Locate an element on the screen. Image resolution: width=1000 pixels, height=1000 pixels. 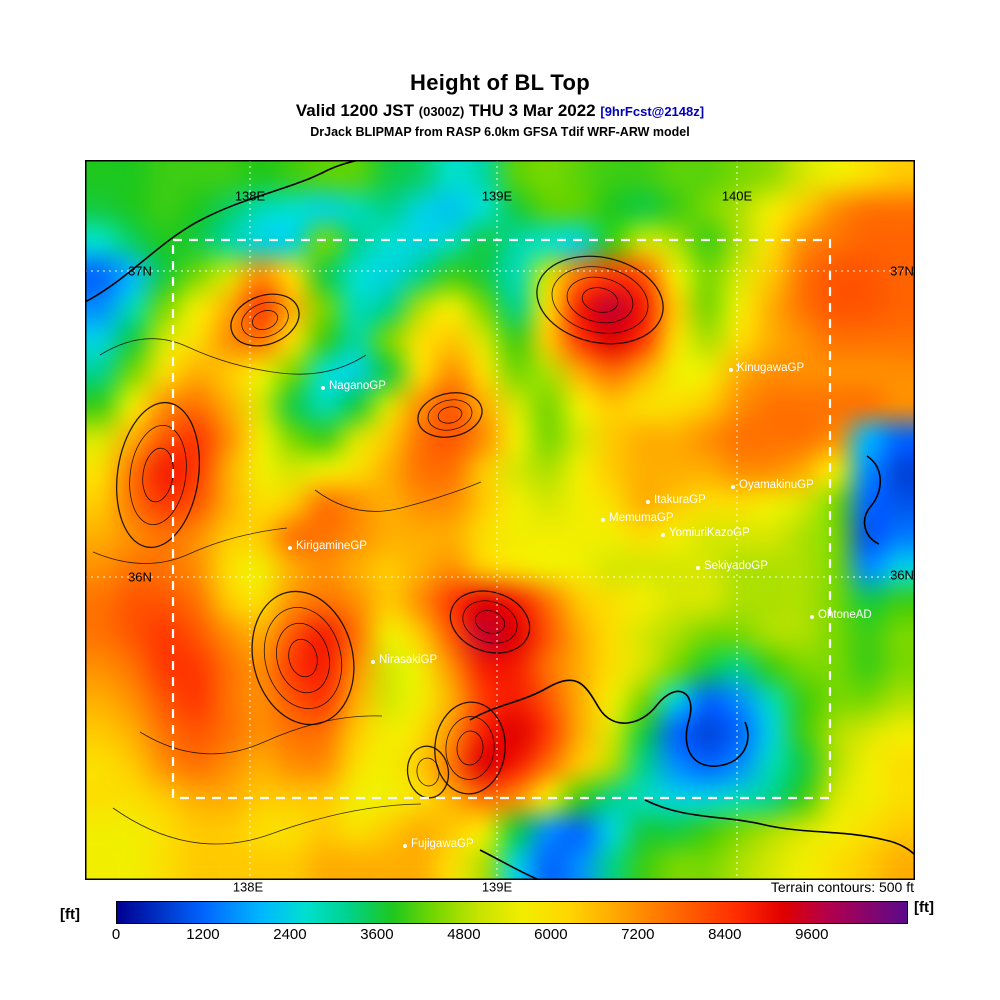
valid-date: THU 3 Mar 2022 is located at coordinates (532, 110).